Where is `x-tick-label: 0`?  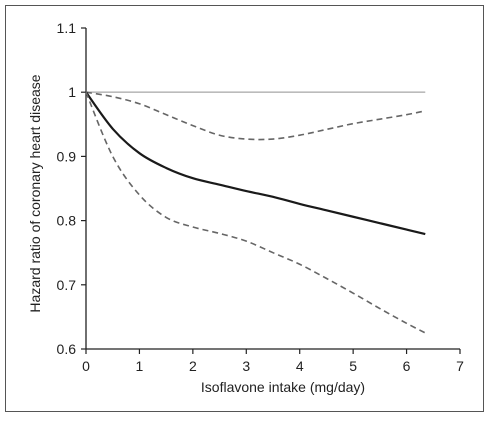 x-tick-label: 0 is located at coordinates (86, 366).